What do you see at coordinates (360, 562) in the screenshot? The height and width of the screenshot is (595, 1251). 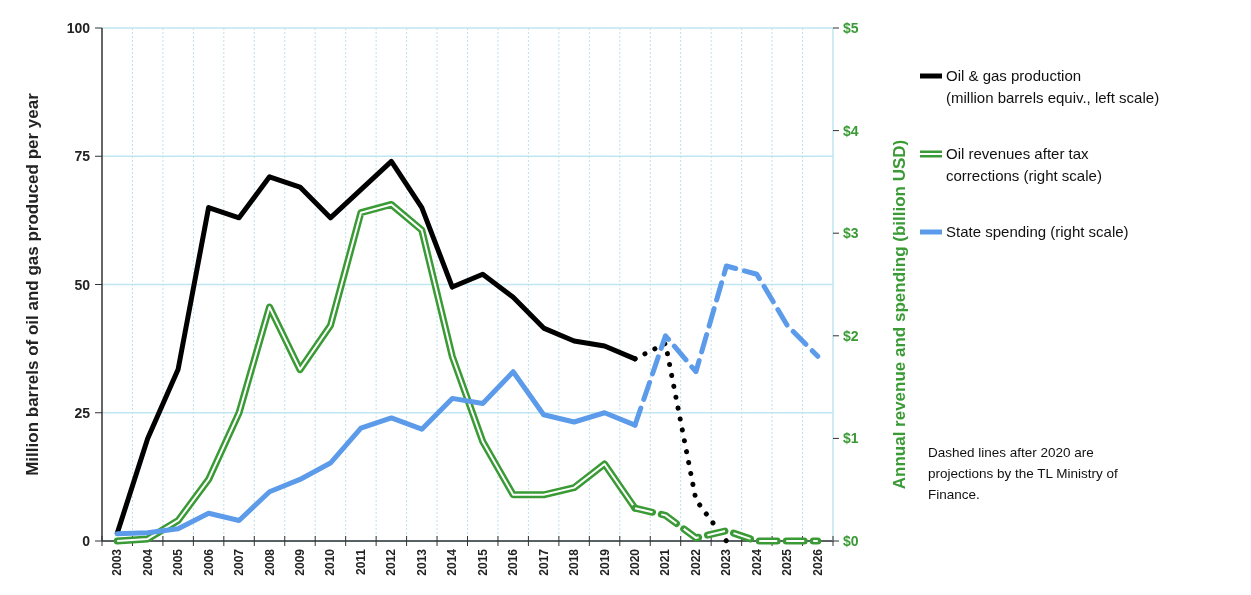 I see `x-tick-label: 2011` at bounding box center [360, 562].